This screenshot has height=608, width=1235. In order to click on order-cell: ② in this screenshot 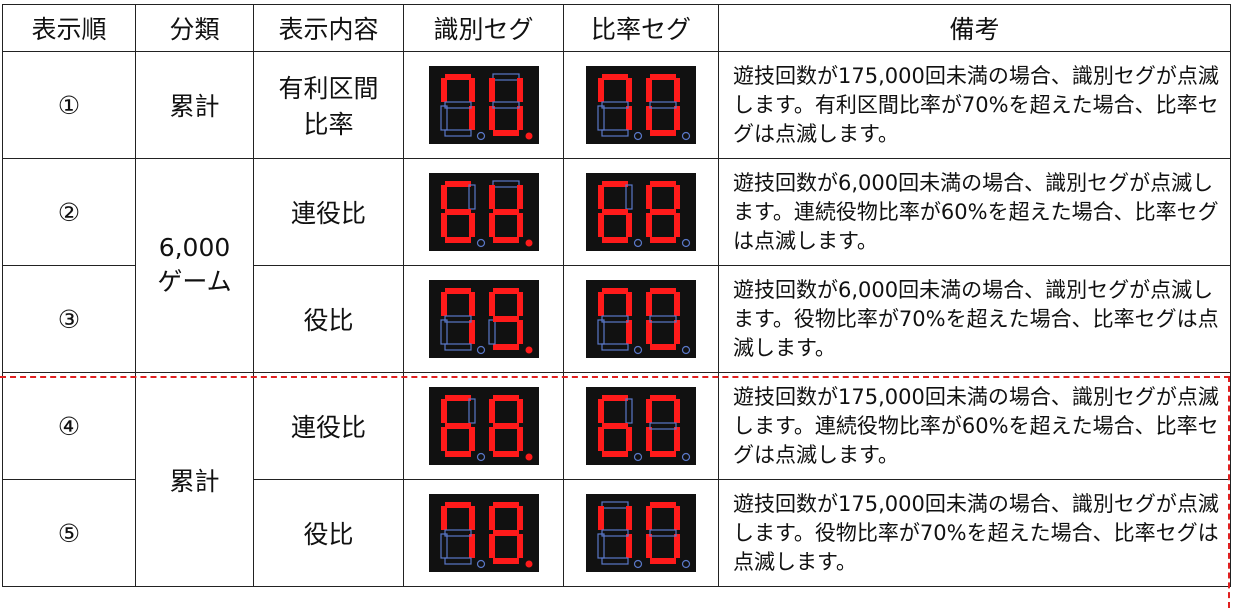, I will do `click(69, 212)`.